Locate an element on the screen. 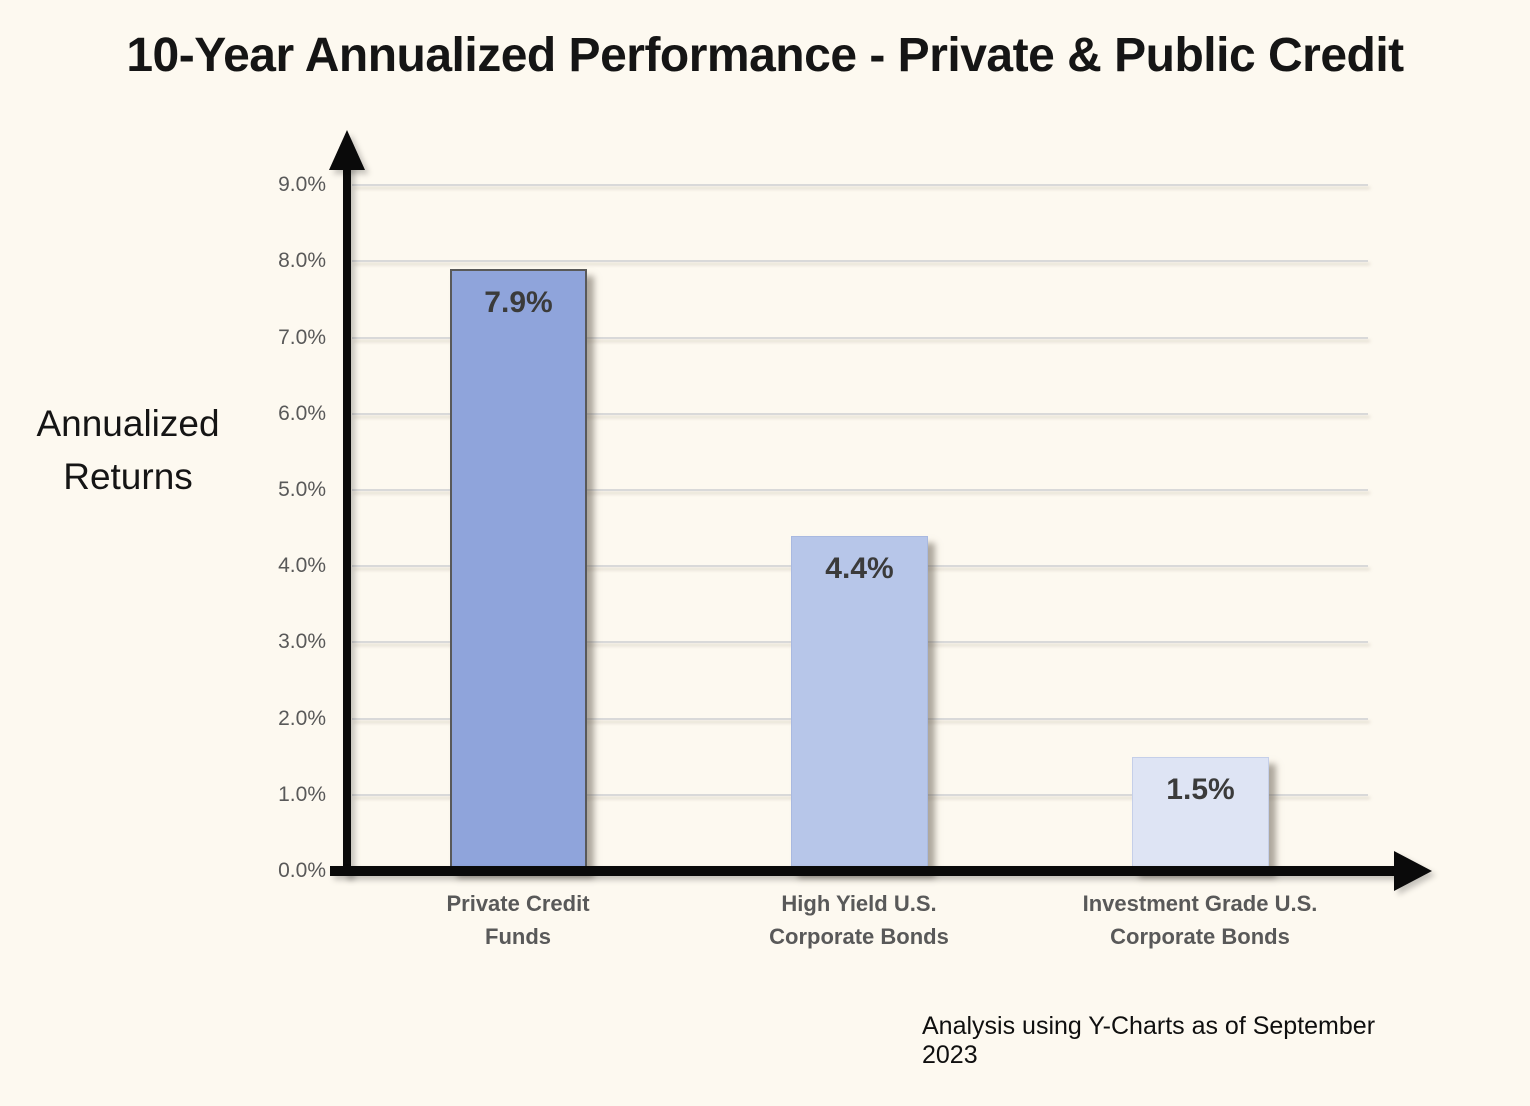  x-axis-category-label: High Yield U.S. Corporate Bonds is located at coordinates (859, 920).